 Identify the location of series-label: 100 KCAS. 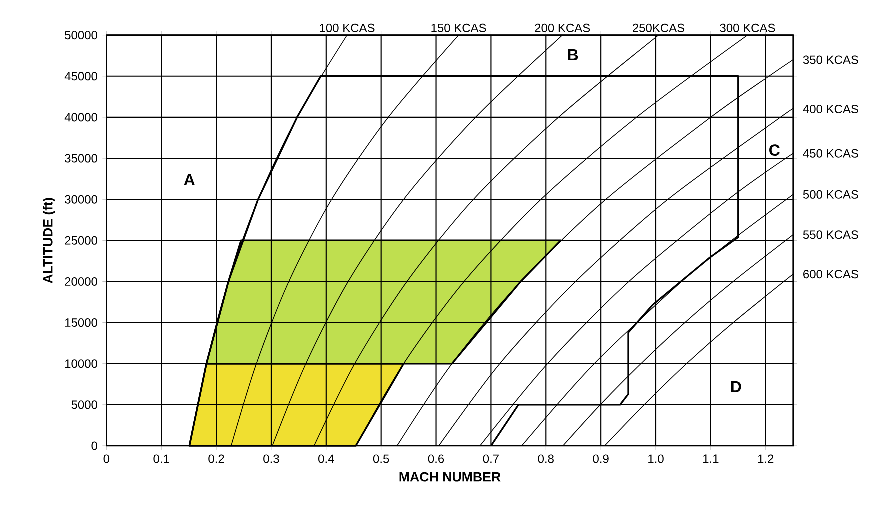
(347, 28).